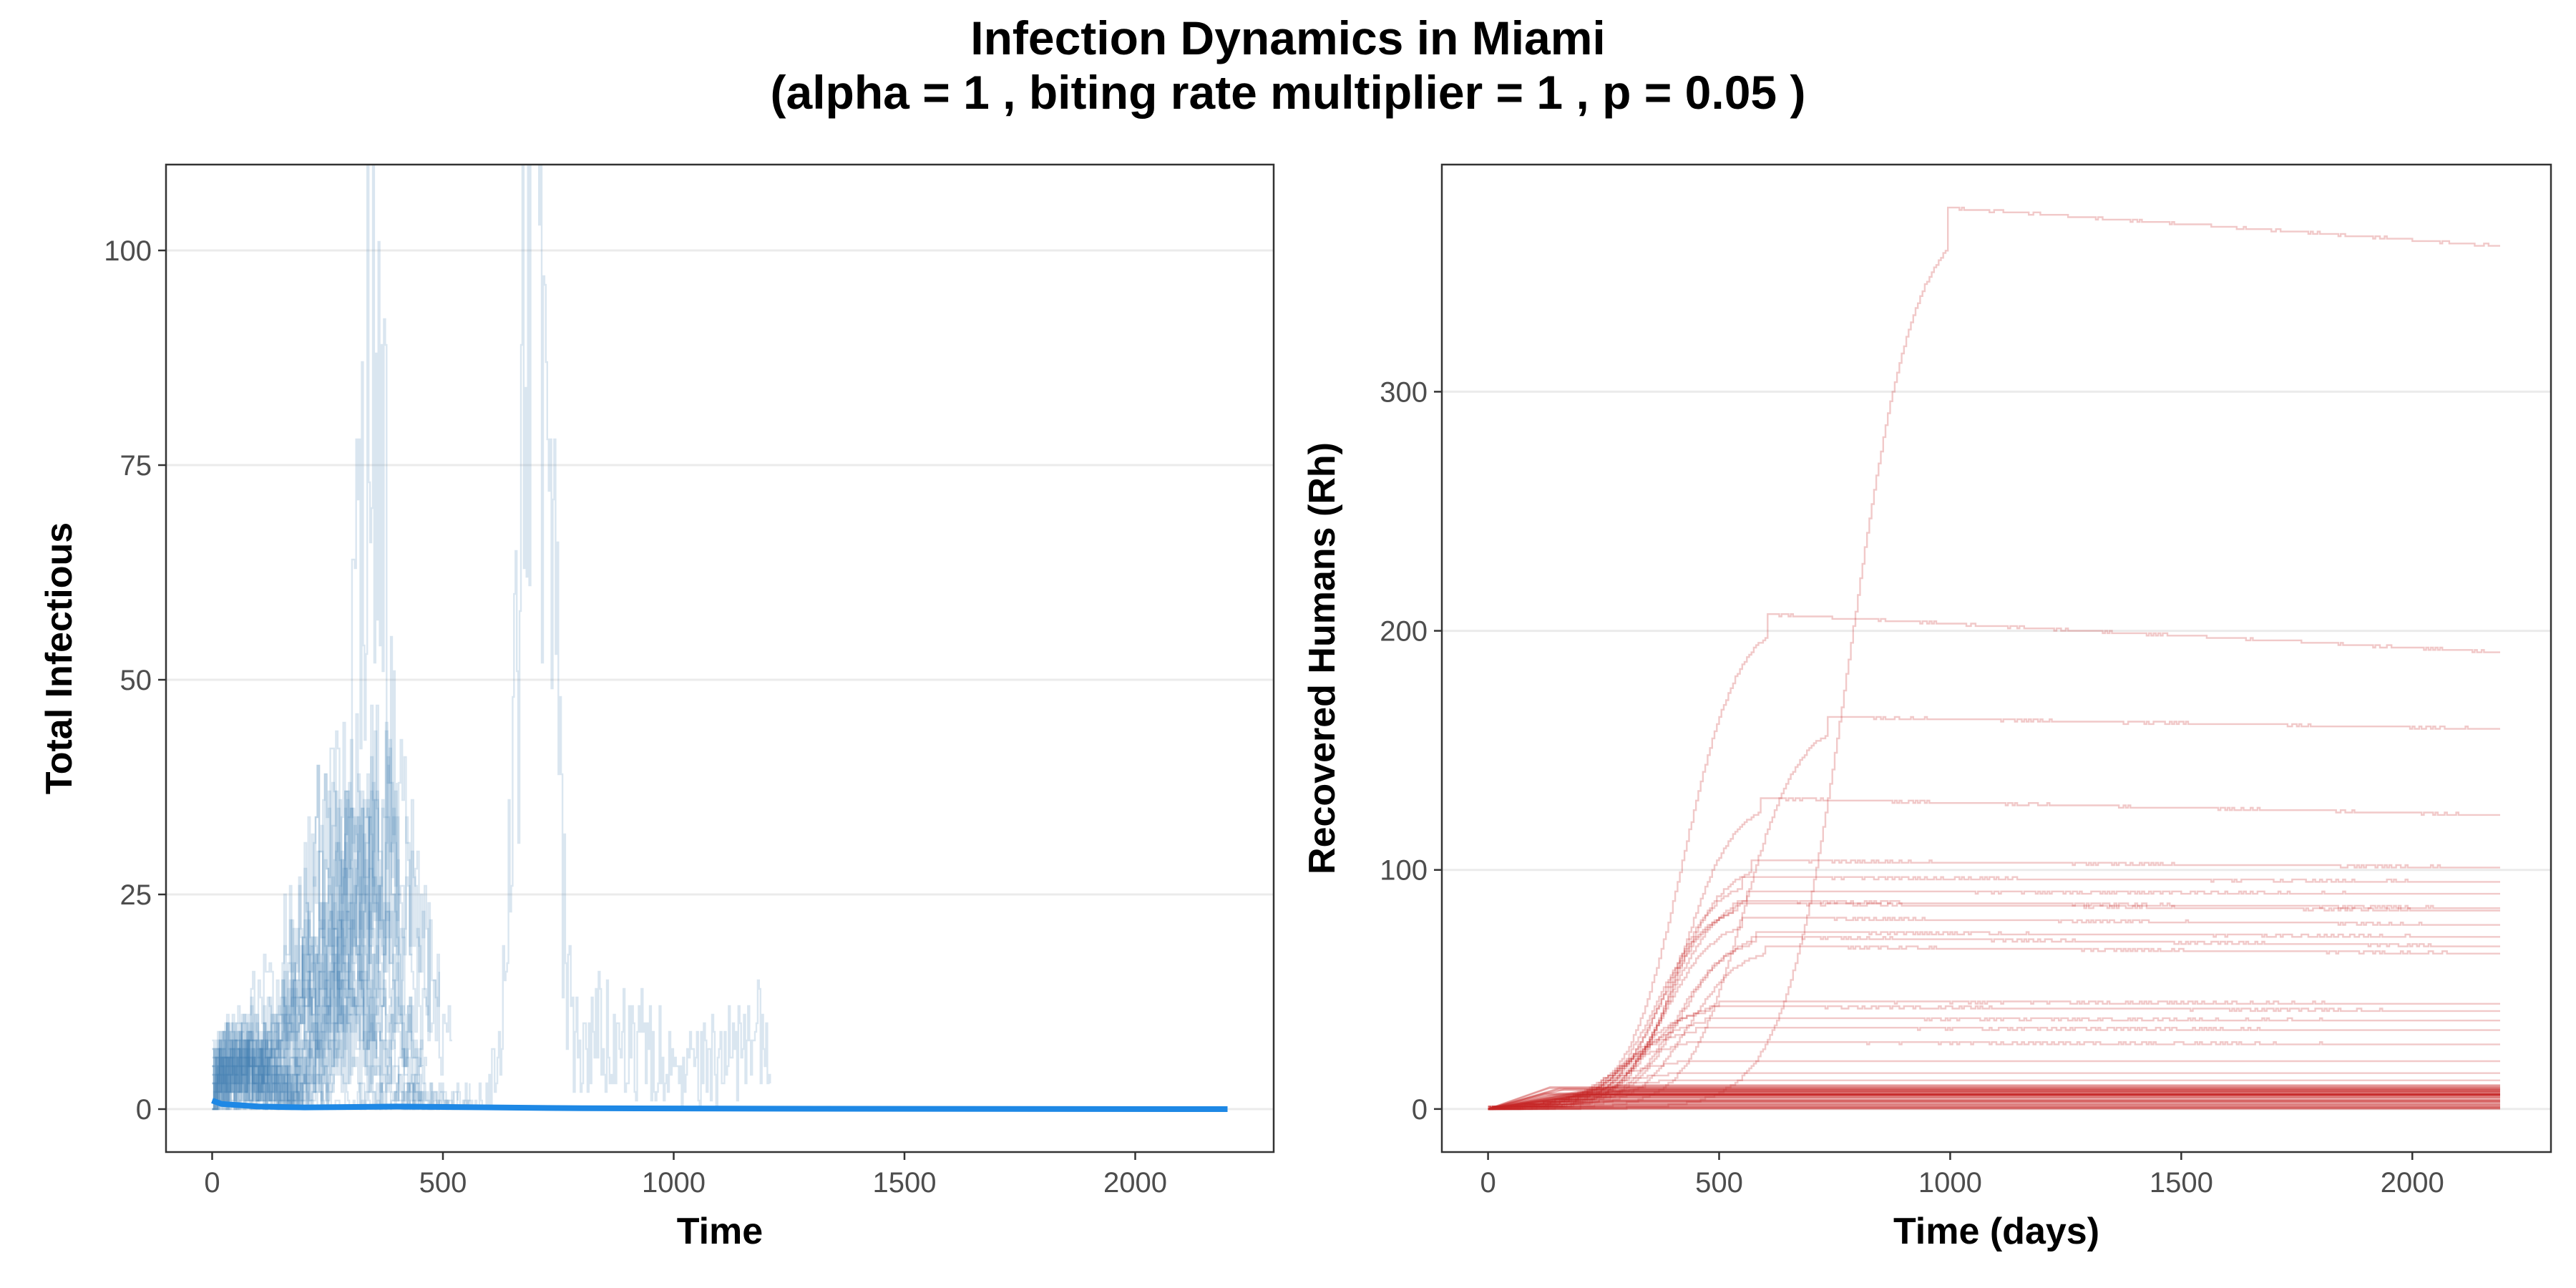 The width and height of the screenshot is (2576, 1288). What do you see at coordinates (1322, 658) in the screenshot?
I see `y-axis-label: Recovered Humans (Rh)` at bounding box center [1322, 658].